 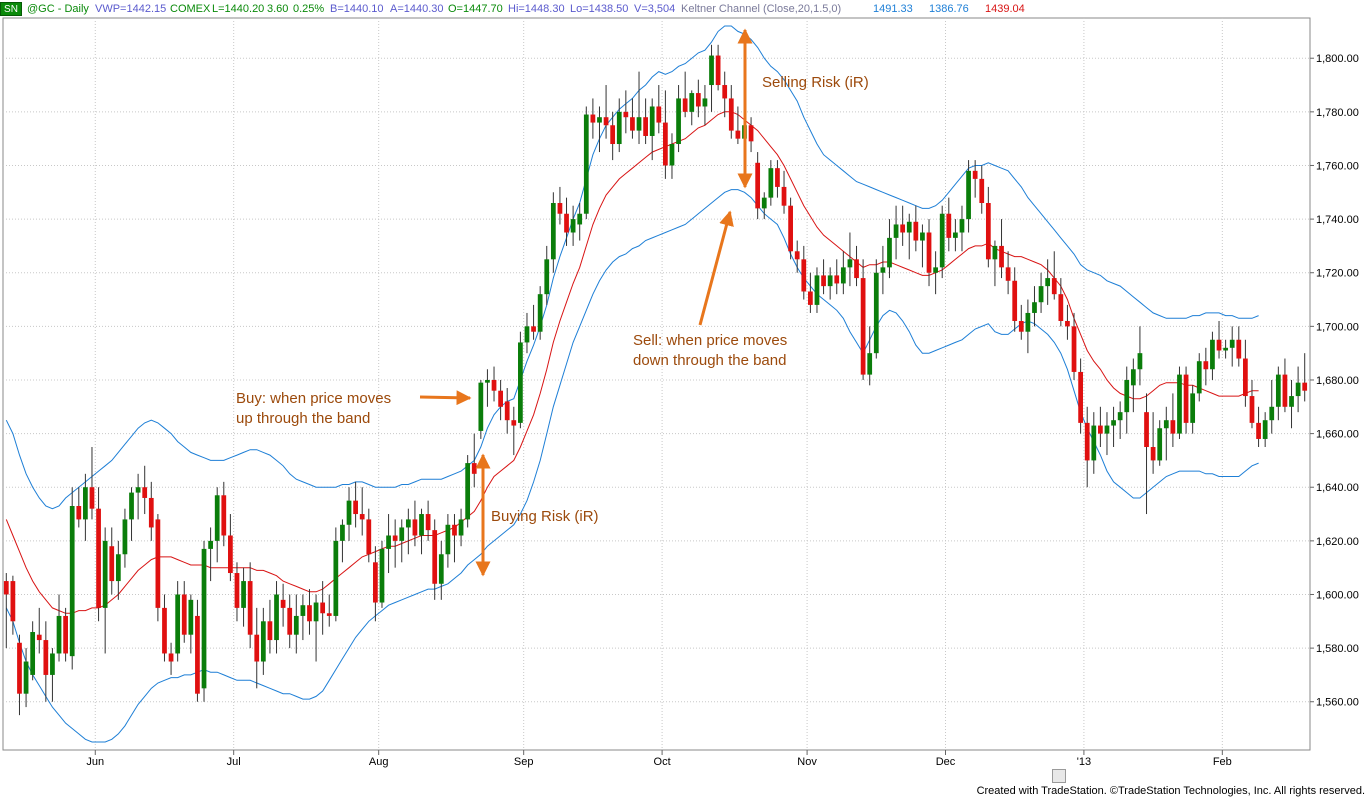 What do you see at coordinates (313, 398) in the screenshot?
I see `buy-rule-label-line: Buy: when price moves` at bounding box center [313, 398].